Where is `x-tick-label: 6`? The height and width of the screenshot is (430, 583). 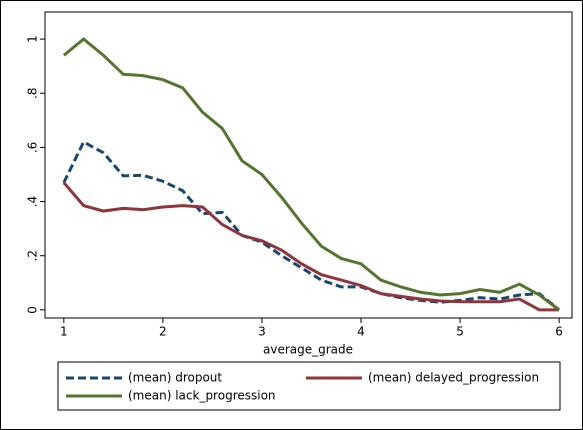
x-tick-label: 6 is located at coordinates (559, 332).